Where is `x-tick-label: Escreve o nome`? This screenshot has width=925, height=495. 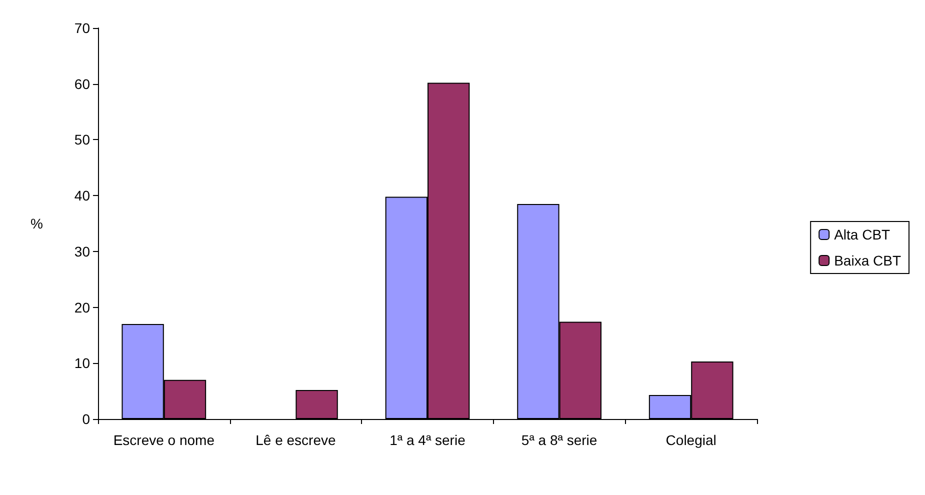 x-tick-label: Escreve o nome is located at coordinates (164, 440).